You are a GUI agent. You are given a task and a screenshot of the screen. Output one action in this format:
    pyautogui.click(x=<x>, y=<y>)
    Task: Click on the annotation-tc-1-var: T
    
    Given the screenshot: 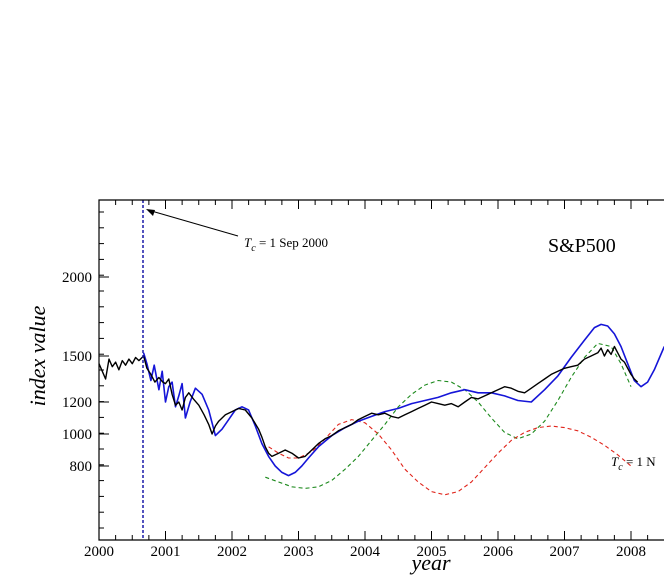 What is the action you would take?
    pyautogui.click(x=248, y=242)
    